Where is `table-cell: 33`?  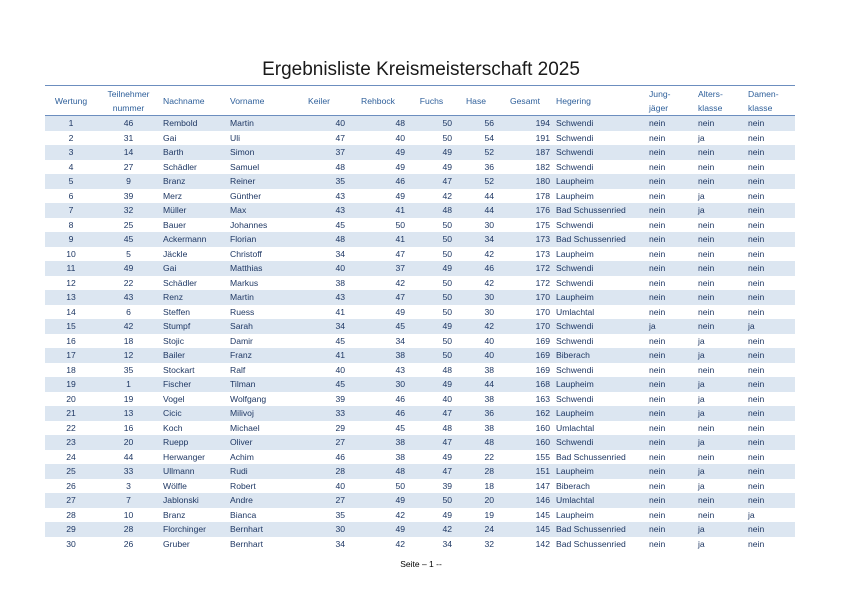 table-cell: 33 is located at coordinates (319, 413).